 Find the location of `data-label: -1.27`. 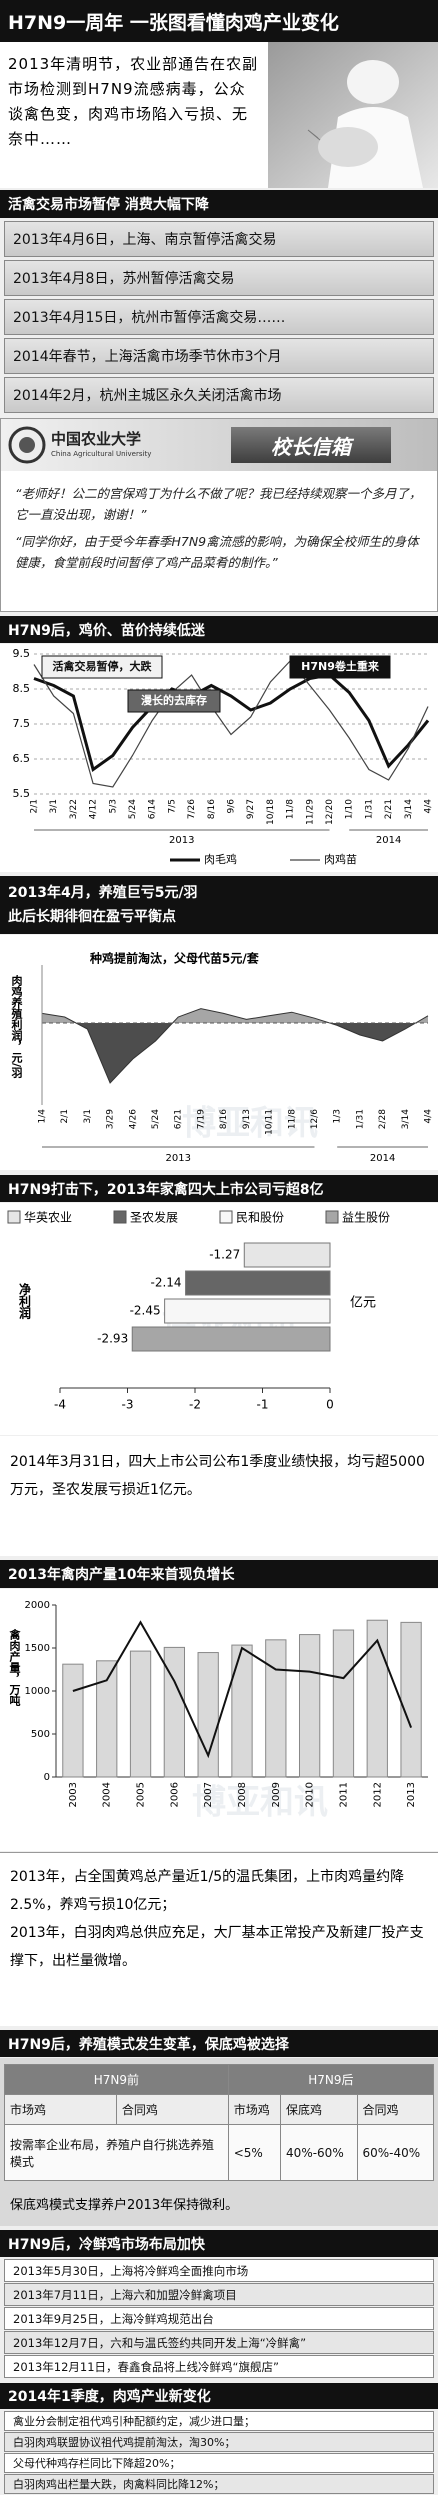

data-label: -1.27 is located at coordinates (224, 1255).